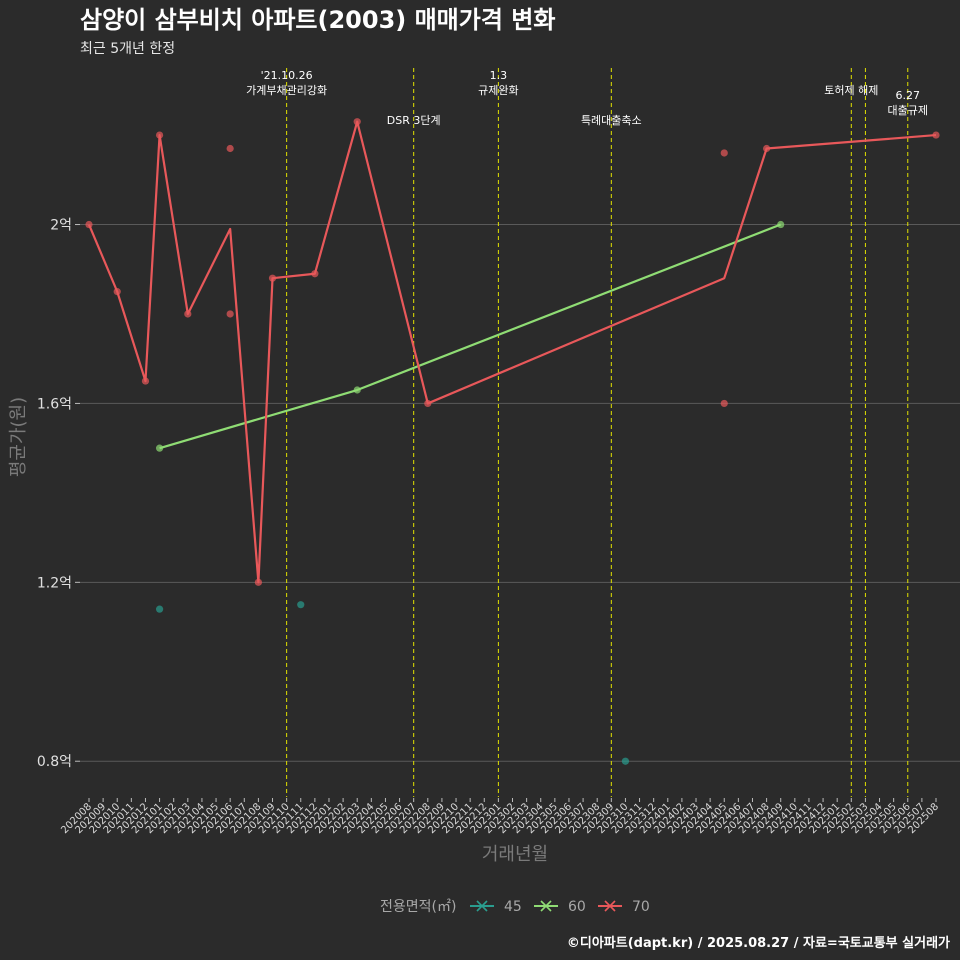 Image resolution: width=960 pixels, height=960 pixels. Describe the element at coordinates (18, 437) in the screenshot. I see `y-axis-title: 평균가(원)` at that location.